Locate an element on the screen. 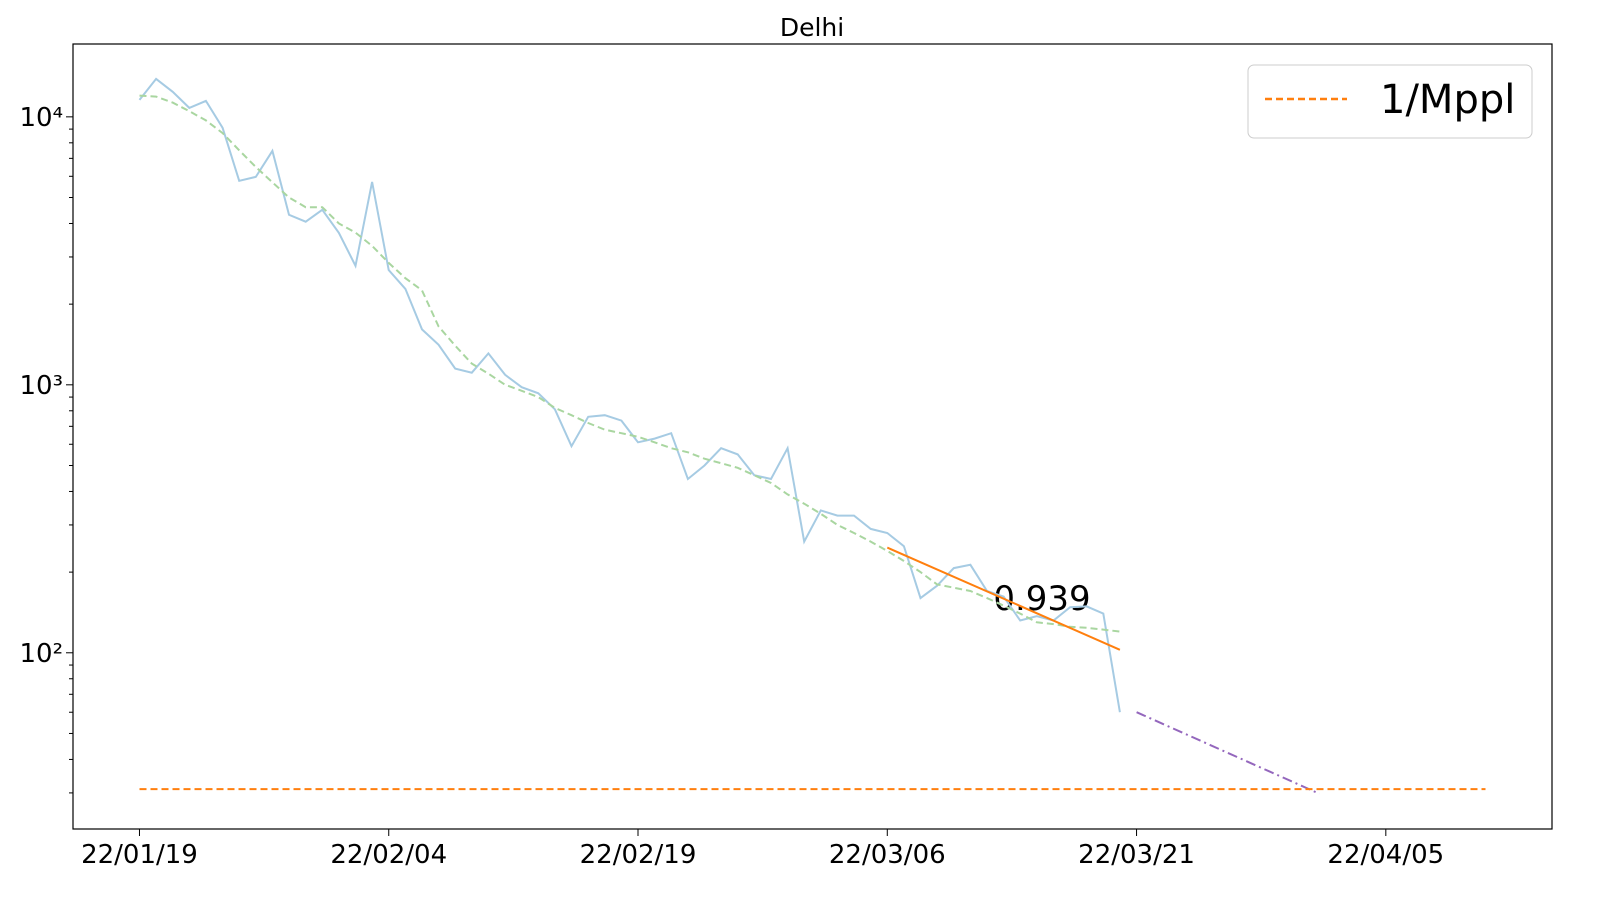 Image resolution: width=1600 pixels, height=904 pixels. y-tick-label: 10⁴ is located at coordinates (41, 118).